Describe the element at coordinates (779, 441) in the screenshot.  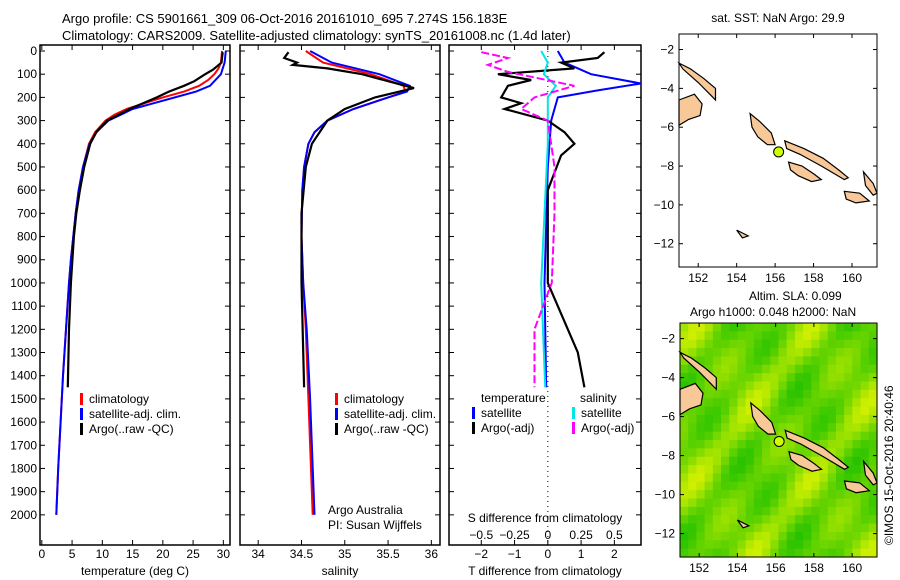
I see `argo-float-marker` at that location.